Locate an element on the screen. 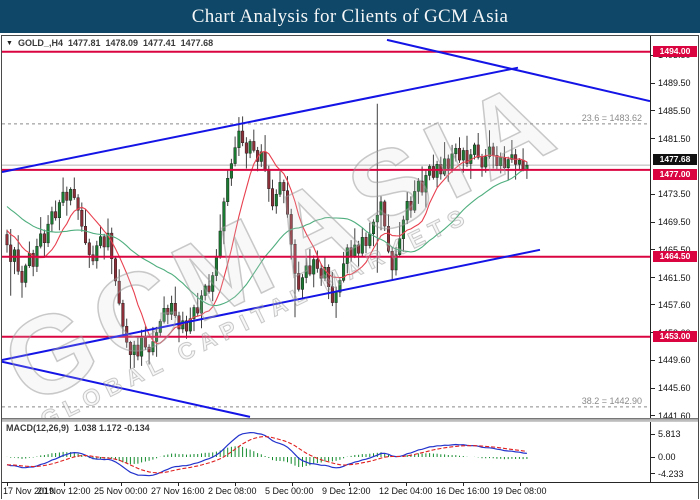  ohlc-high: 1478.09 is located at coordinates (122, 43).